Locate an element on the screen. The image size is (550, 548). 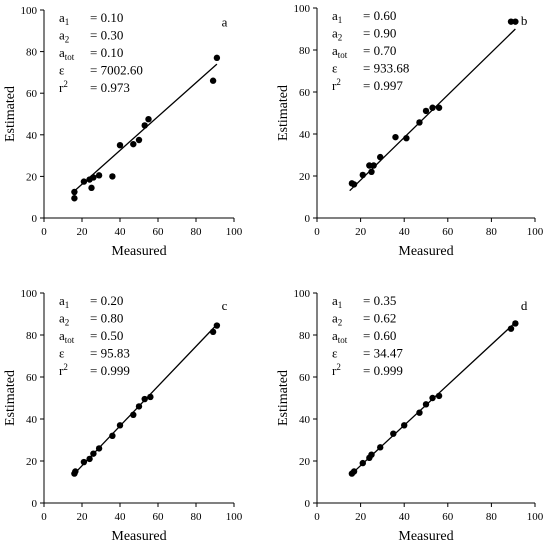
stat-line: a2 = 0.62 is located at coordinates (364, 319).